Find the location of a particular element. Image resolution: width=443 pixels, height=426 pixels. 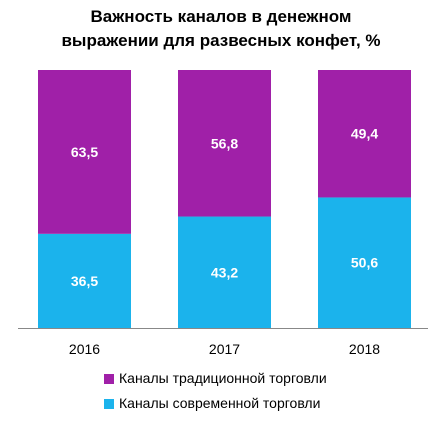

legend-label-modern: Каналы современной торговли is located at coordinates (219, 403).